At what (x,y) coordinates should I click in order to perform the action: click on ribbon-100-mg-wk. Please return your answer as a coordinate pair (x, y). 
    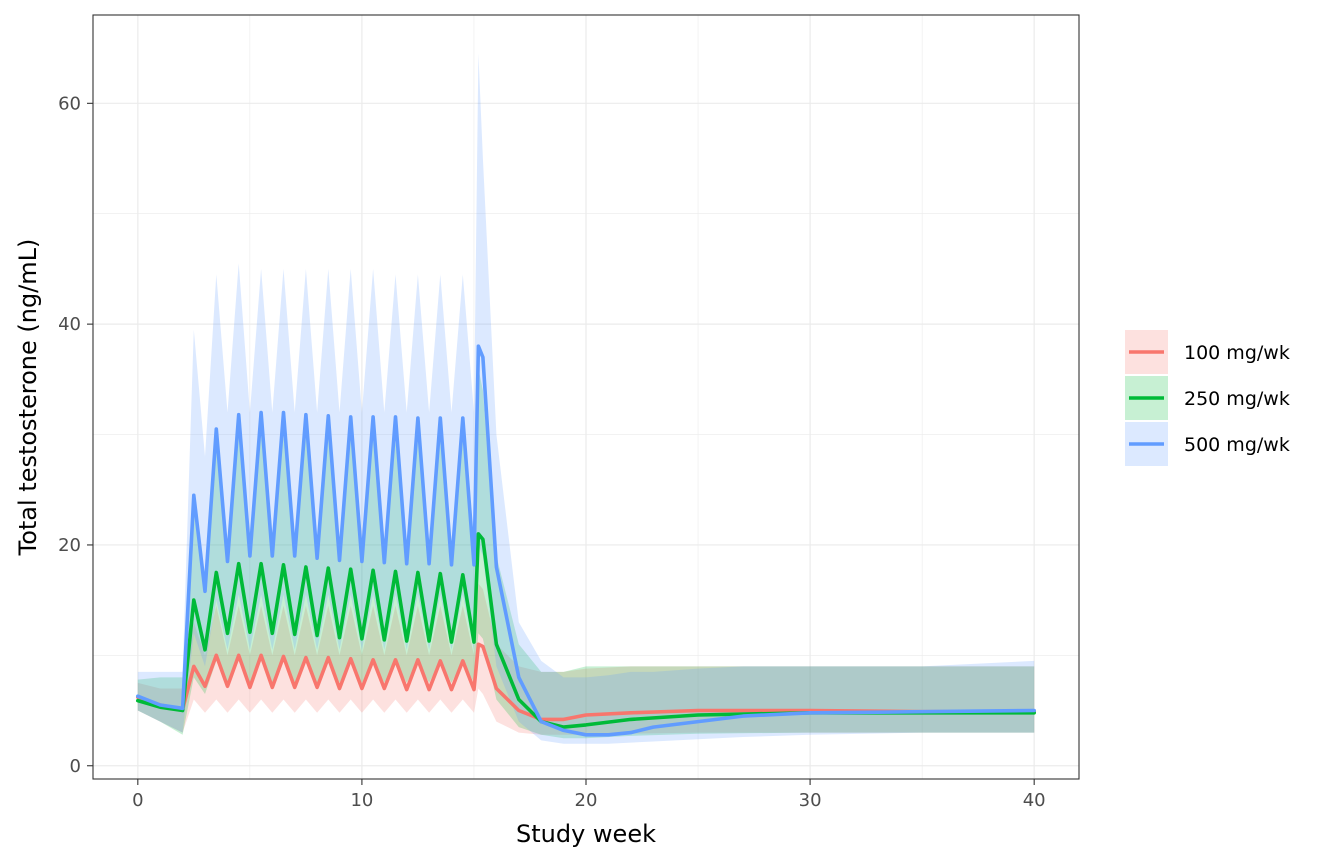
    Looking at the image, I should click on (586, 659).